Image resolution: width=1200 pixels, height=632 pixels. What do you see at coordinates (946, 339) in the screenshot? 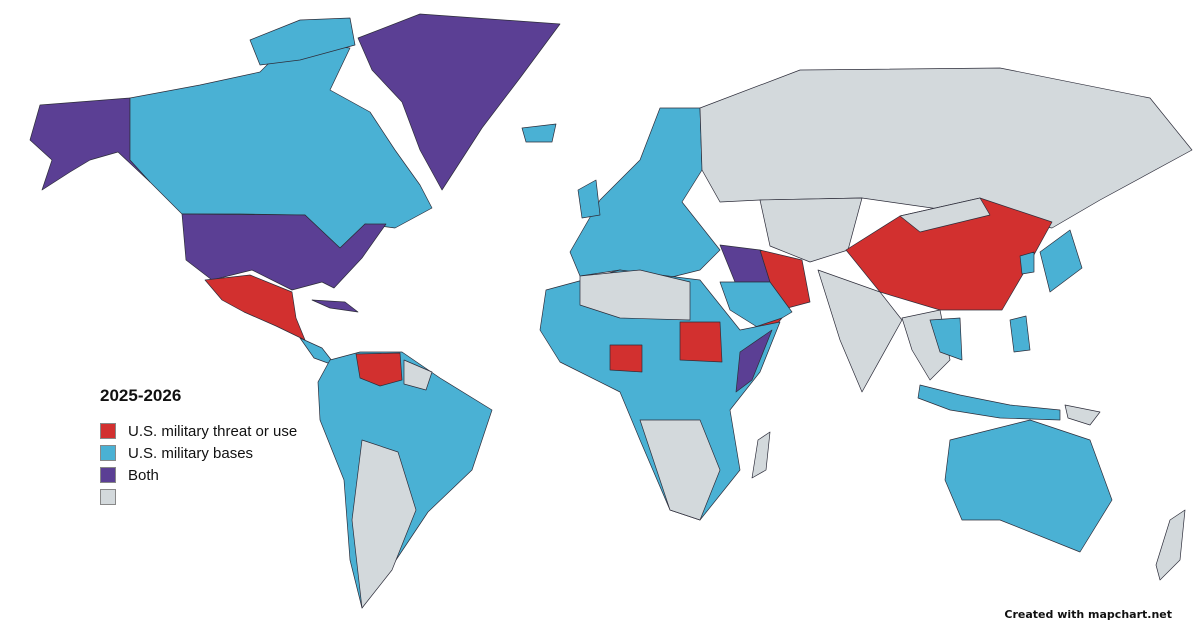
I see `region-thailand-vietnam` at bounding box center [946, 339].